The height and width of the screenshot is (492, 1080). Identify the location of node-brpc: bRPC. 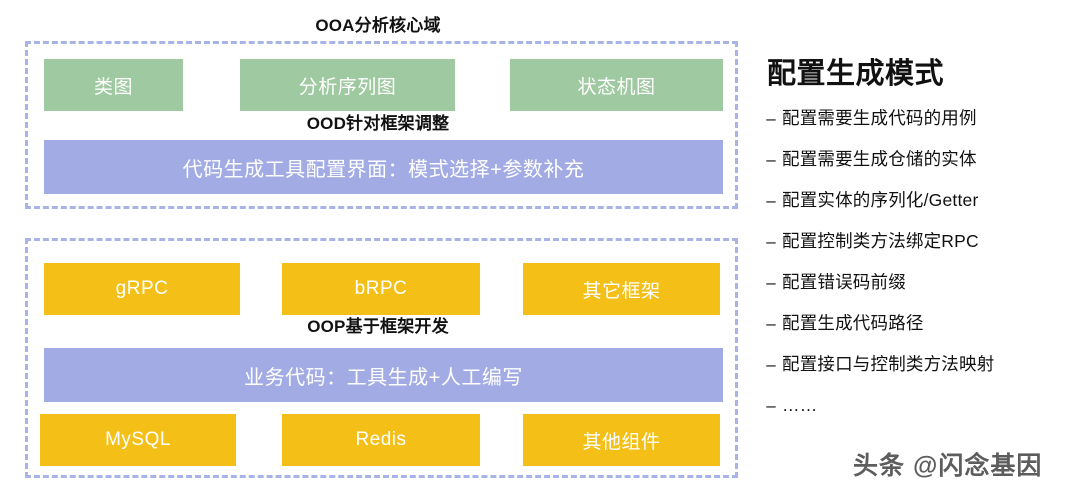
(381, 289).